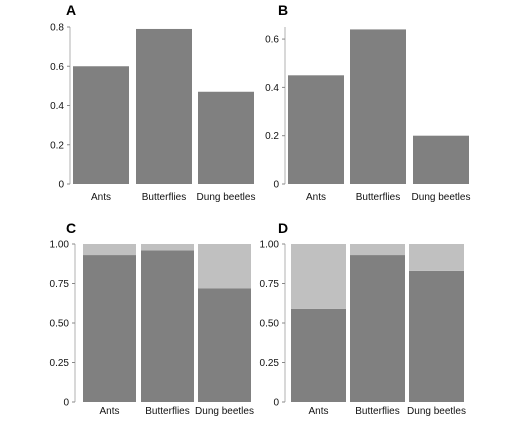 The width and height of the screenshot is (528, 431). Describe the element at coordinates (441, 197) in the screenshot. I see `category-label-B: Dung beetles` at that location.